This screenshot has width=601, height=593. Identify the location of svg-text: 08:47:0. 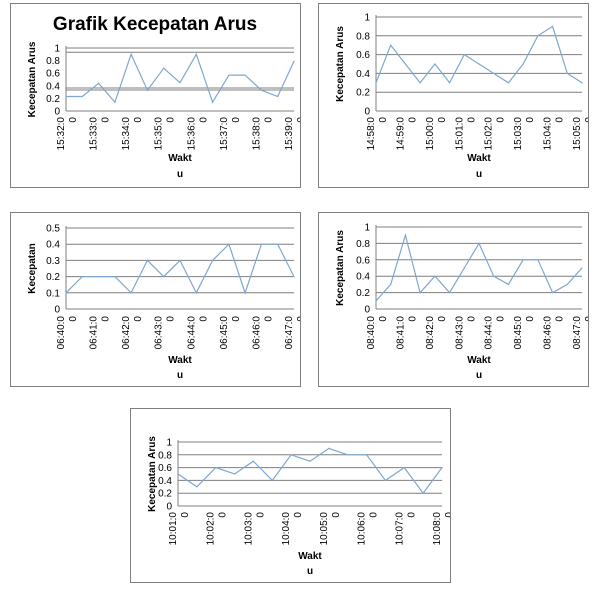
(577, 333).